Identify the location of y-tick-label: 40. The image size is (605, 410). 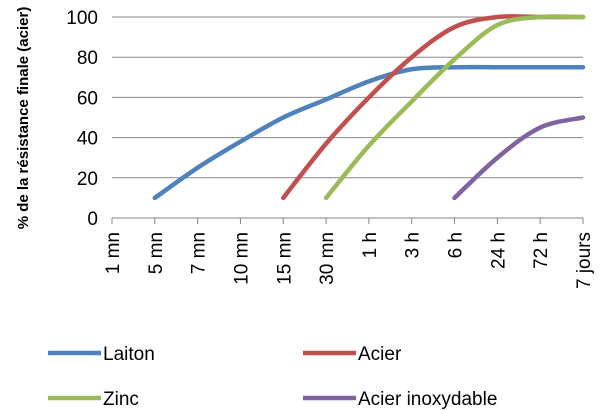
(87, 139).